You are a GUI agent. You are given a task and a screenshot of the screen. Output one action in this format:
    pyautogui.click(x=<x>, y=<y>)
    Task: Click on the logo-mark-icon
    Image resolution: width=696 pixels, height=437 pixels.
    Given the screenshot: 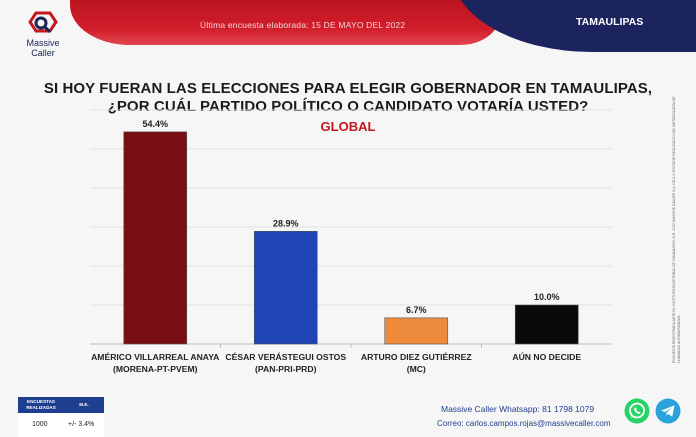 What is the action you would take?
    pyautogui.click(x=43, y=22)
    